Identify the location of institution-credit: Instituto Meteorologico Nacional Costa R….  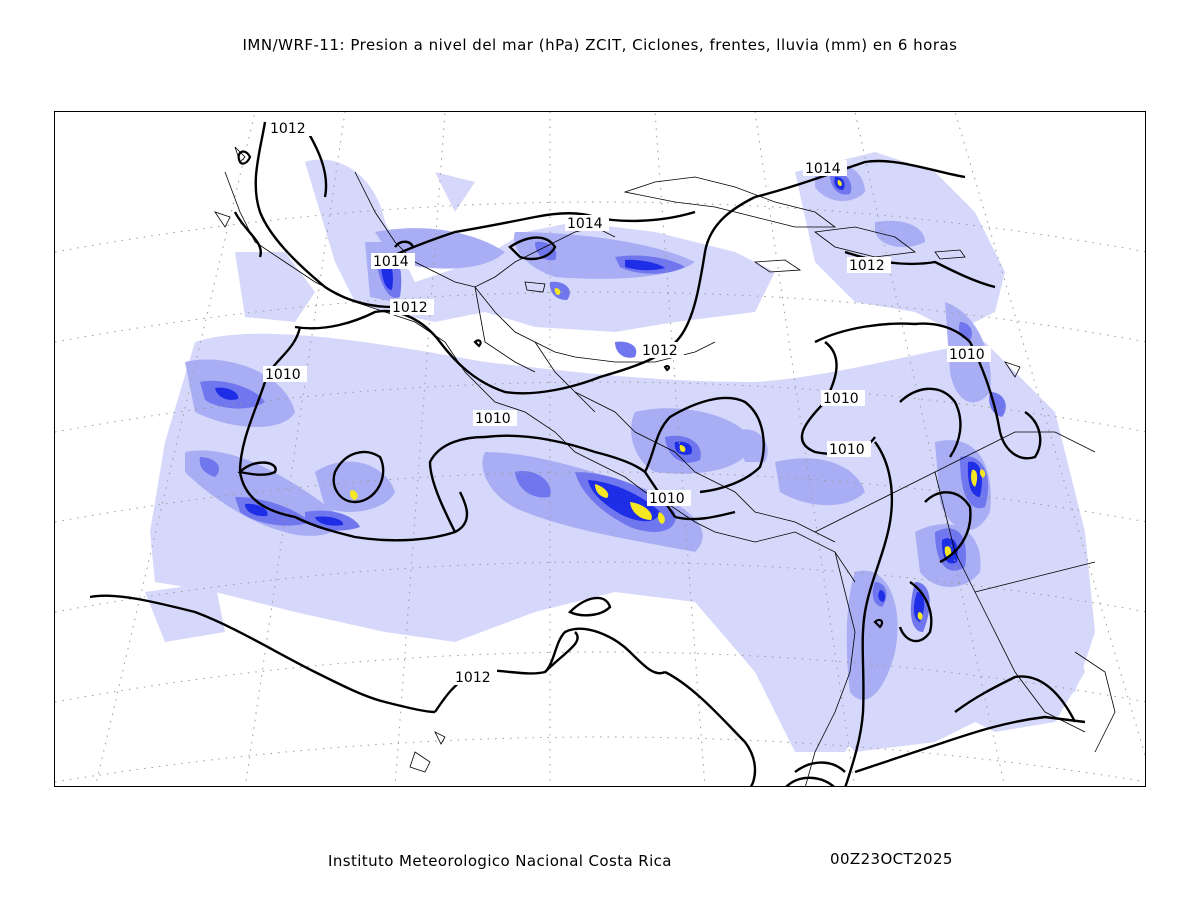
(500, 861).